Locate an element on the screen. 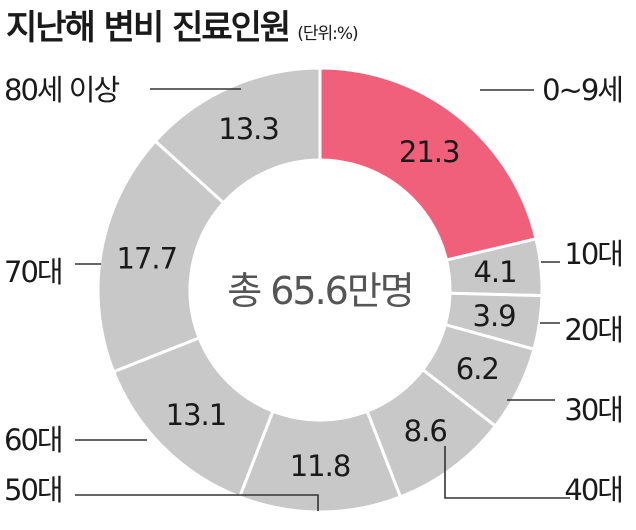 The width and height of the screenshot is (636, 530). slice-value-label: 8.6 is located at coordinates (425, 431).